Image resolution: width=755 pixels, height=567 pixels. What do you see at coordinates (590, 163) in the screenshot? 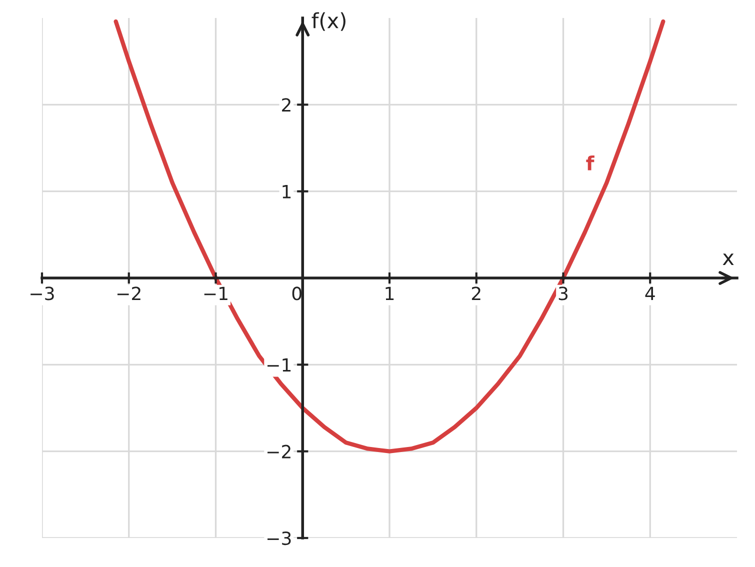
I see `series-label: f` at bounding box center [590, 163].